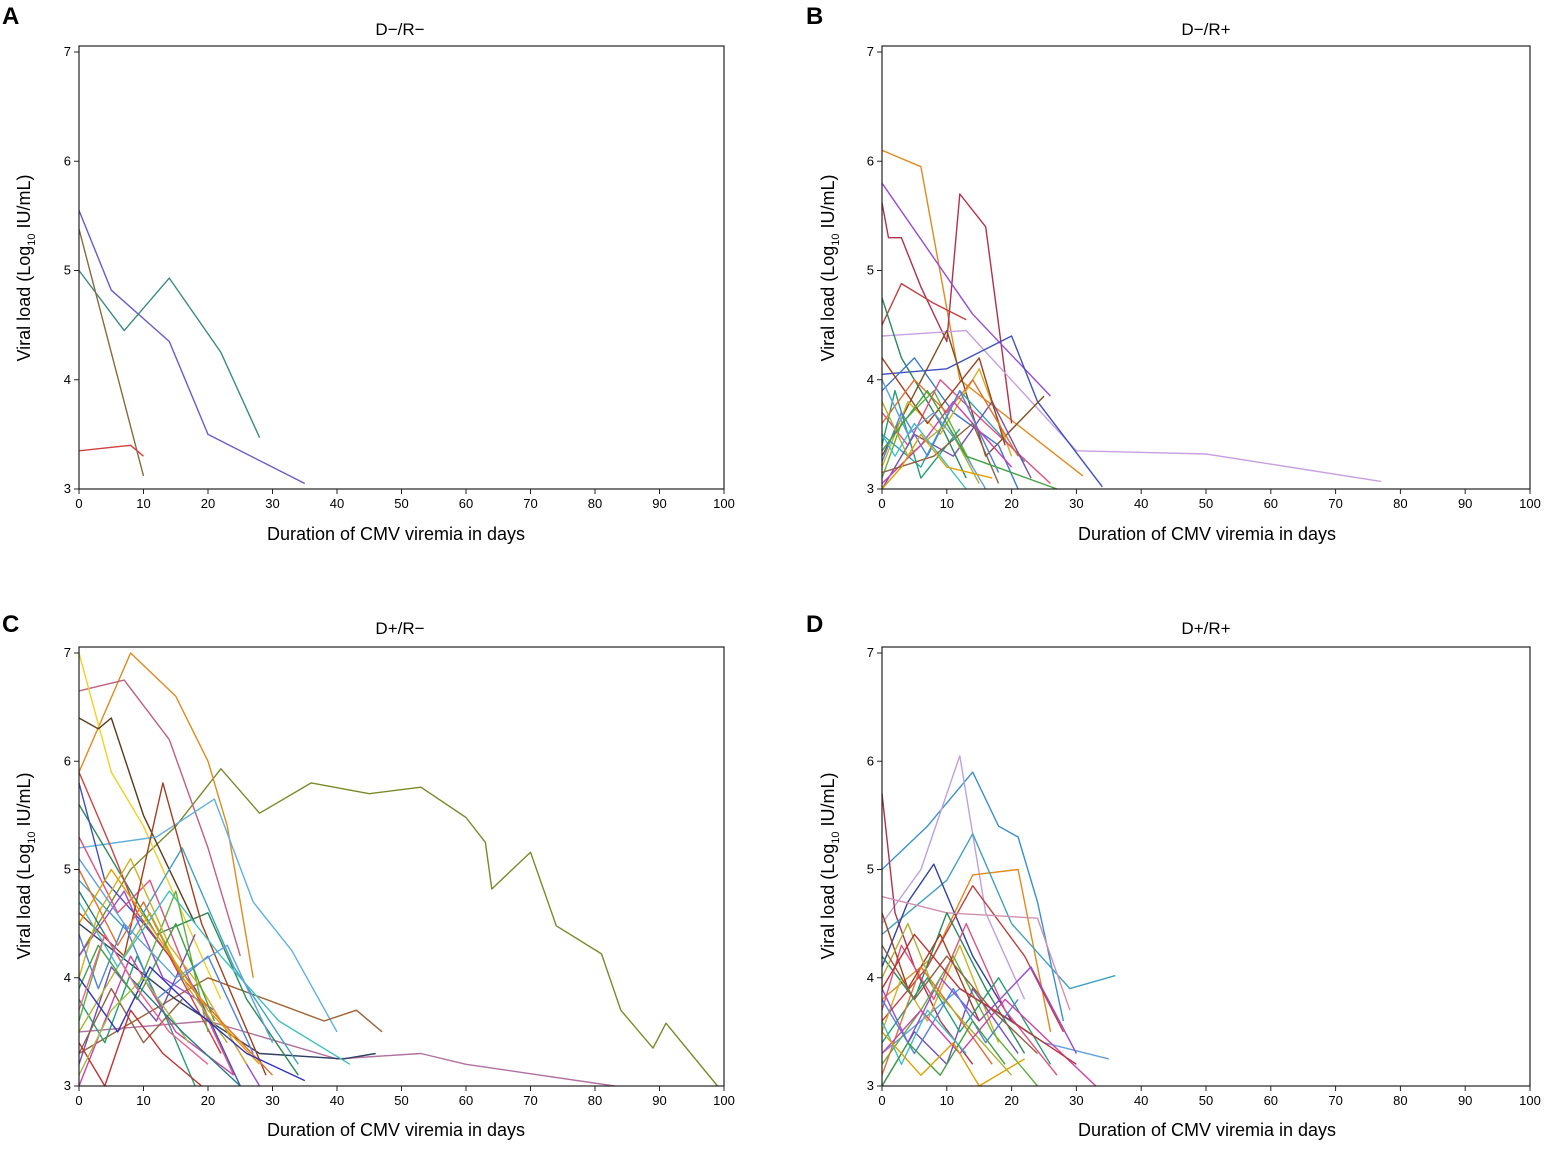  I want to click on x-axis-title: Duration of CMV viremia in days, so click(1207, 1130).